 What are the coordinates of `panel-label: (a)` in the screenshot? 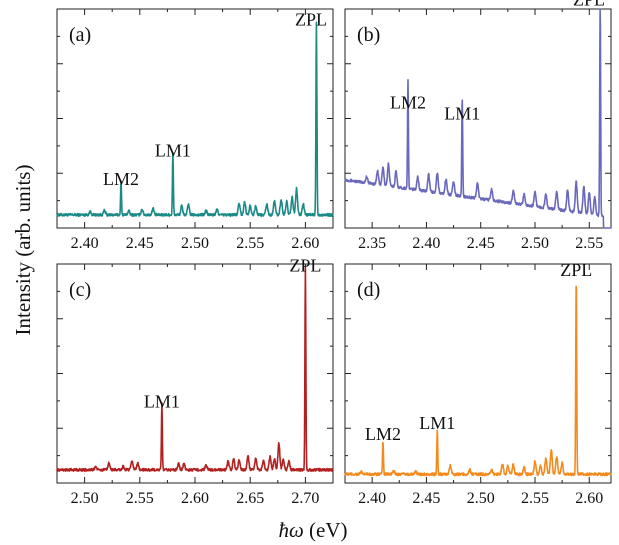 It's located at (80, 35).